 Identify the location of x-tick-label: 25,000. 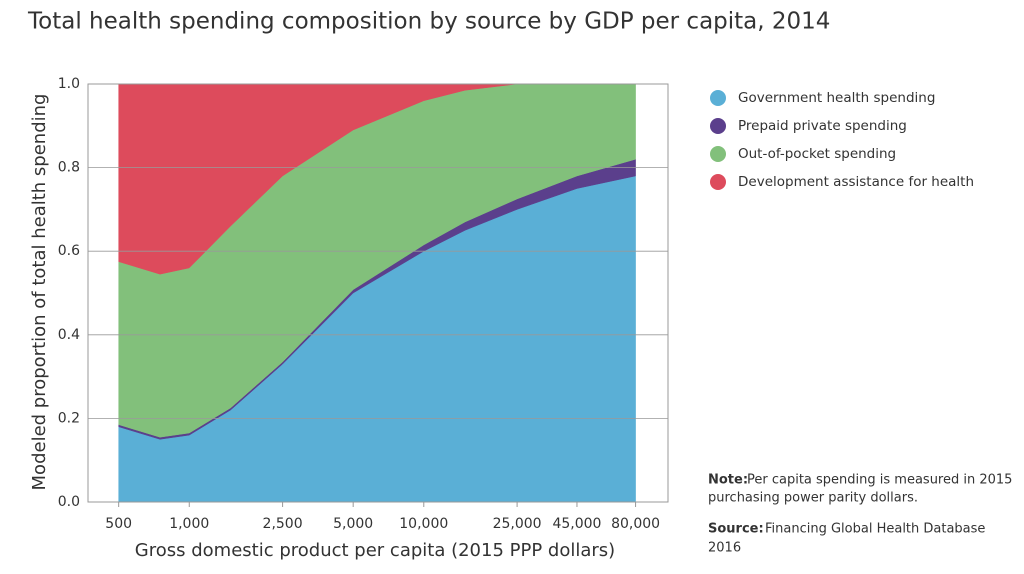
(517, 524).